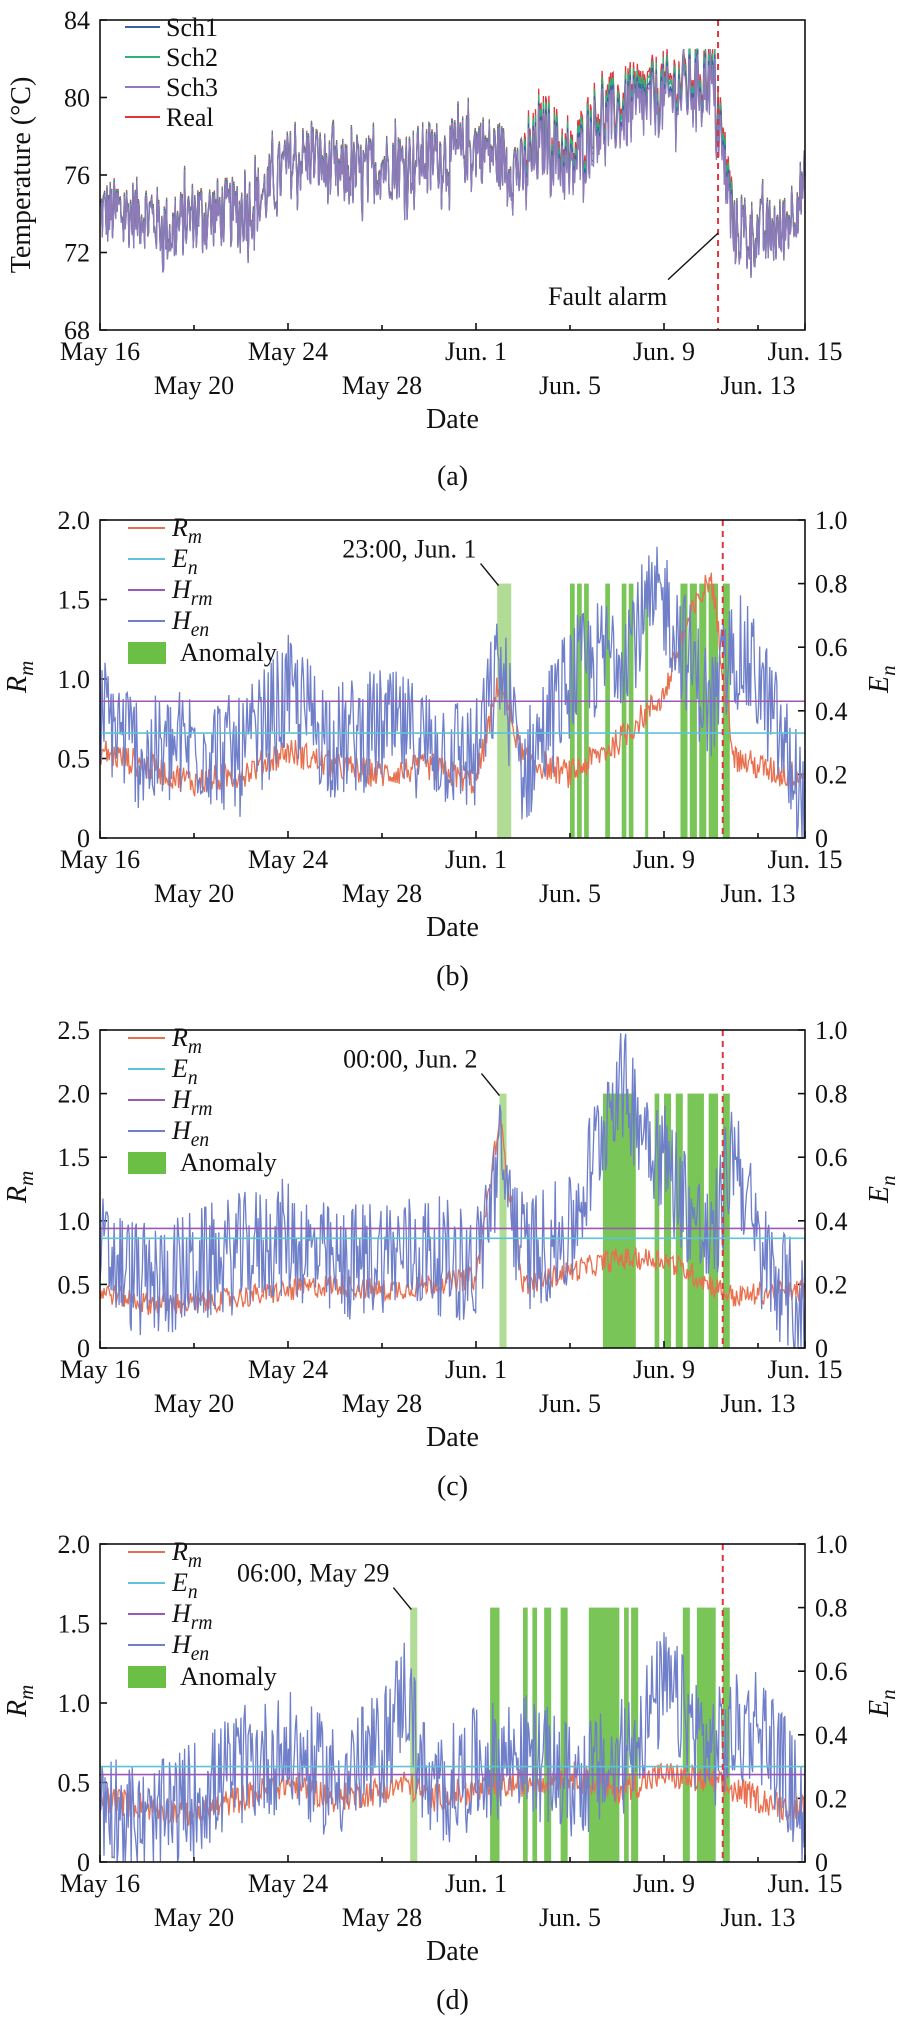 This screenshot has width=907, height=2028. Describe the element at coordinates (313, 1573) in the screenshot. I see `anomaly-annotation: 06:00, May 29` at that location.